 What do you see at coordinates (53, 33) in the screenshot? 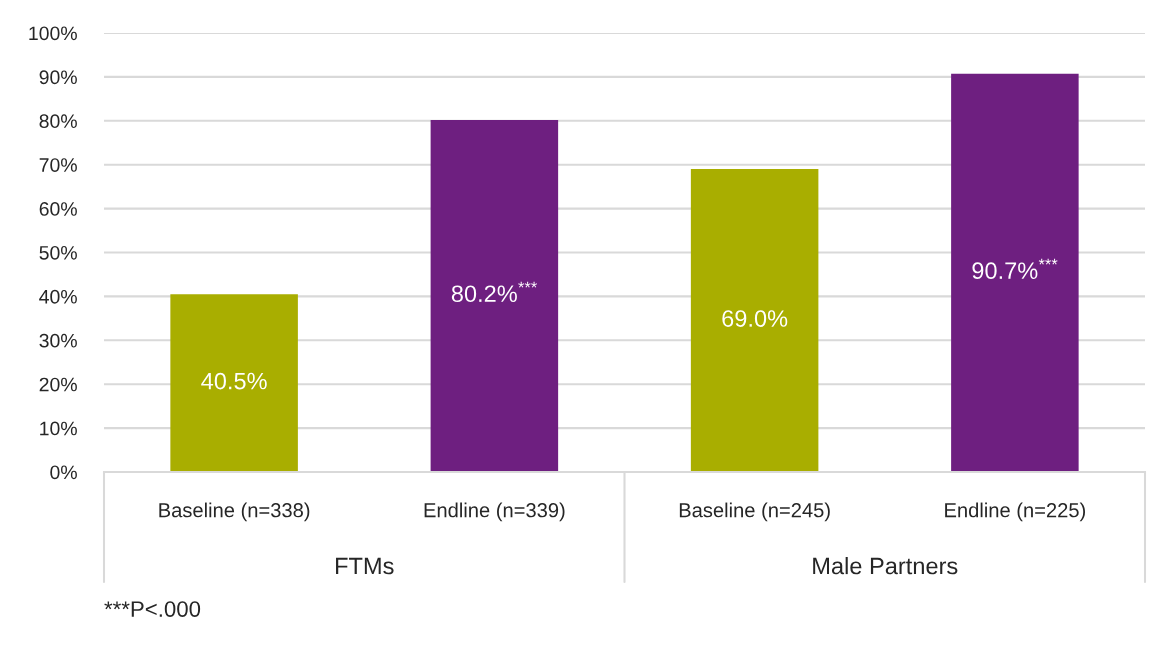
I see `y-tick-label: 100%` at bounding box center [53, 33].